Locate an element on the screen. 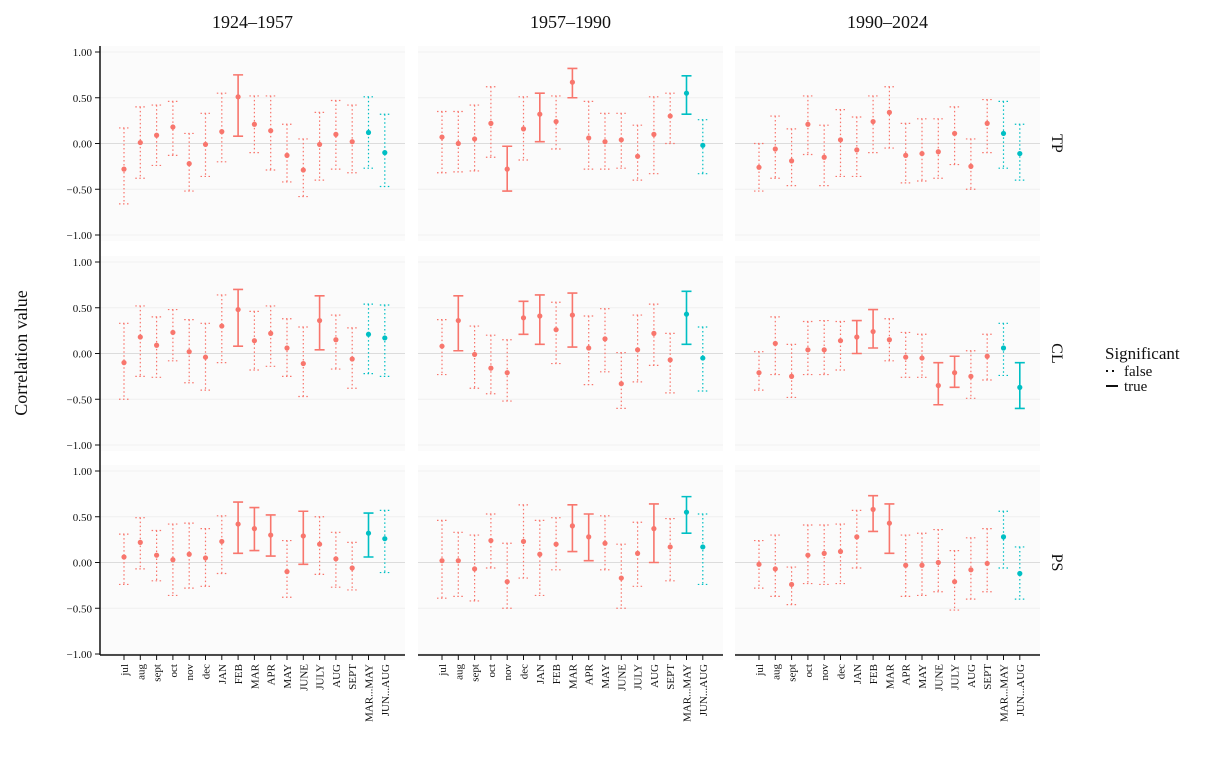 Image resolution: width=1216 pixels, height=763 pixels. x-tick-label: FEB is located at coordinates (874, 674).